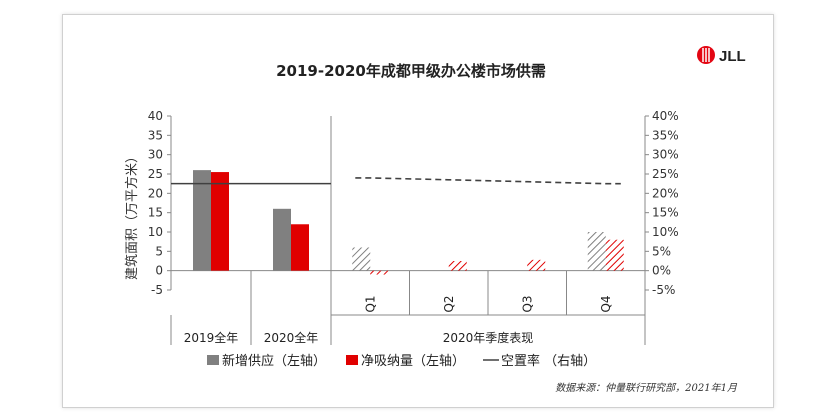 This screenshot has width=833, height=417. I want to click on category-label-quarter: Q1, so click(370, 303).